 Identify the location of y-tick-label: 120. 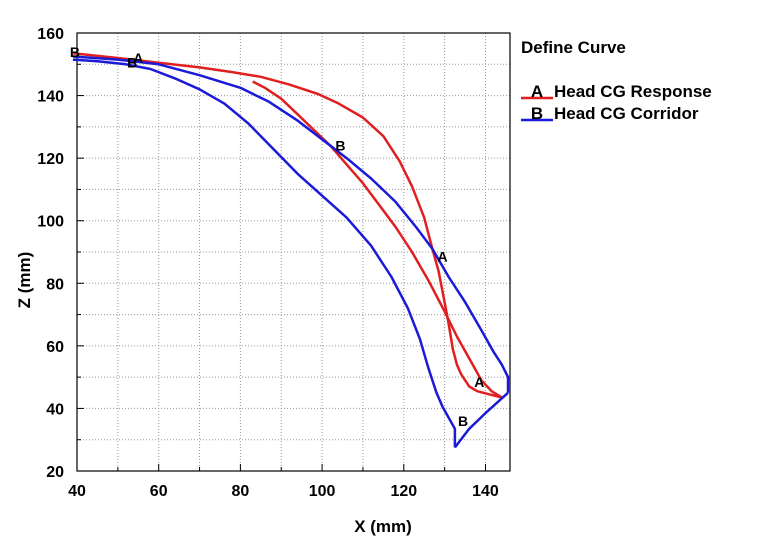
(50, 159).